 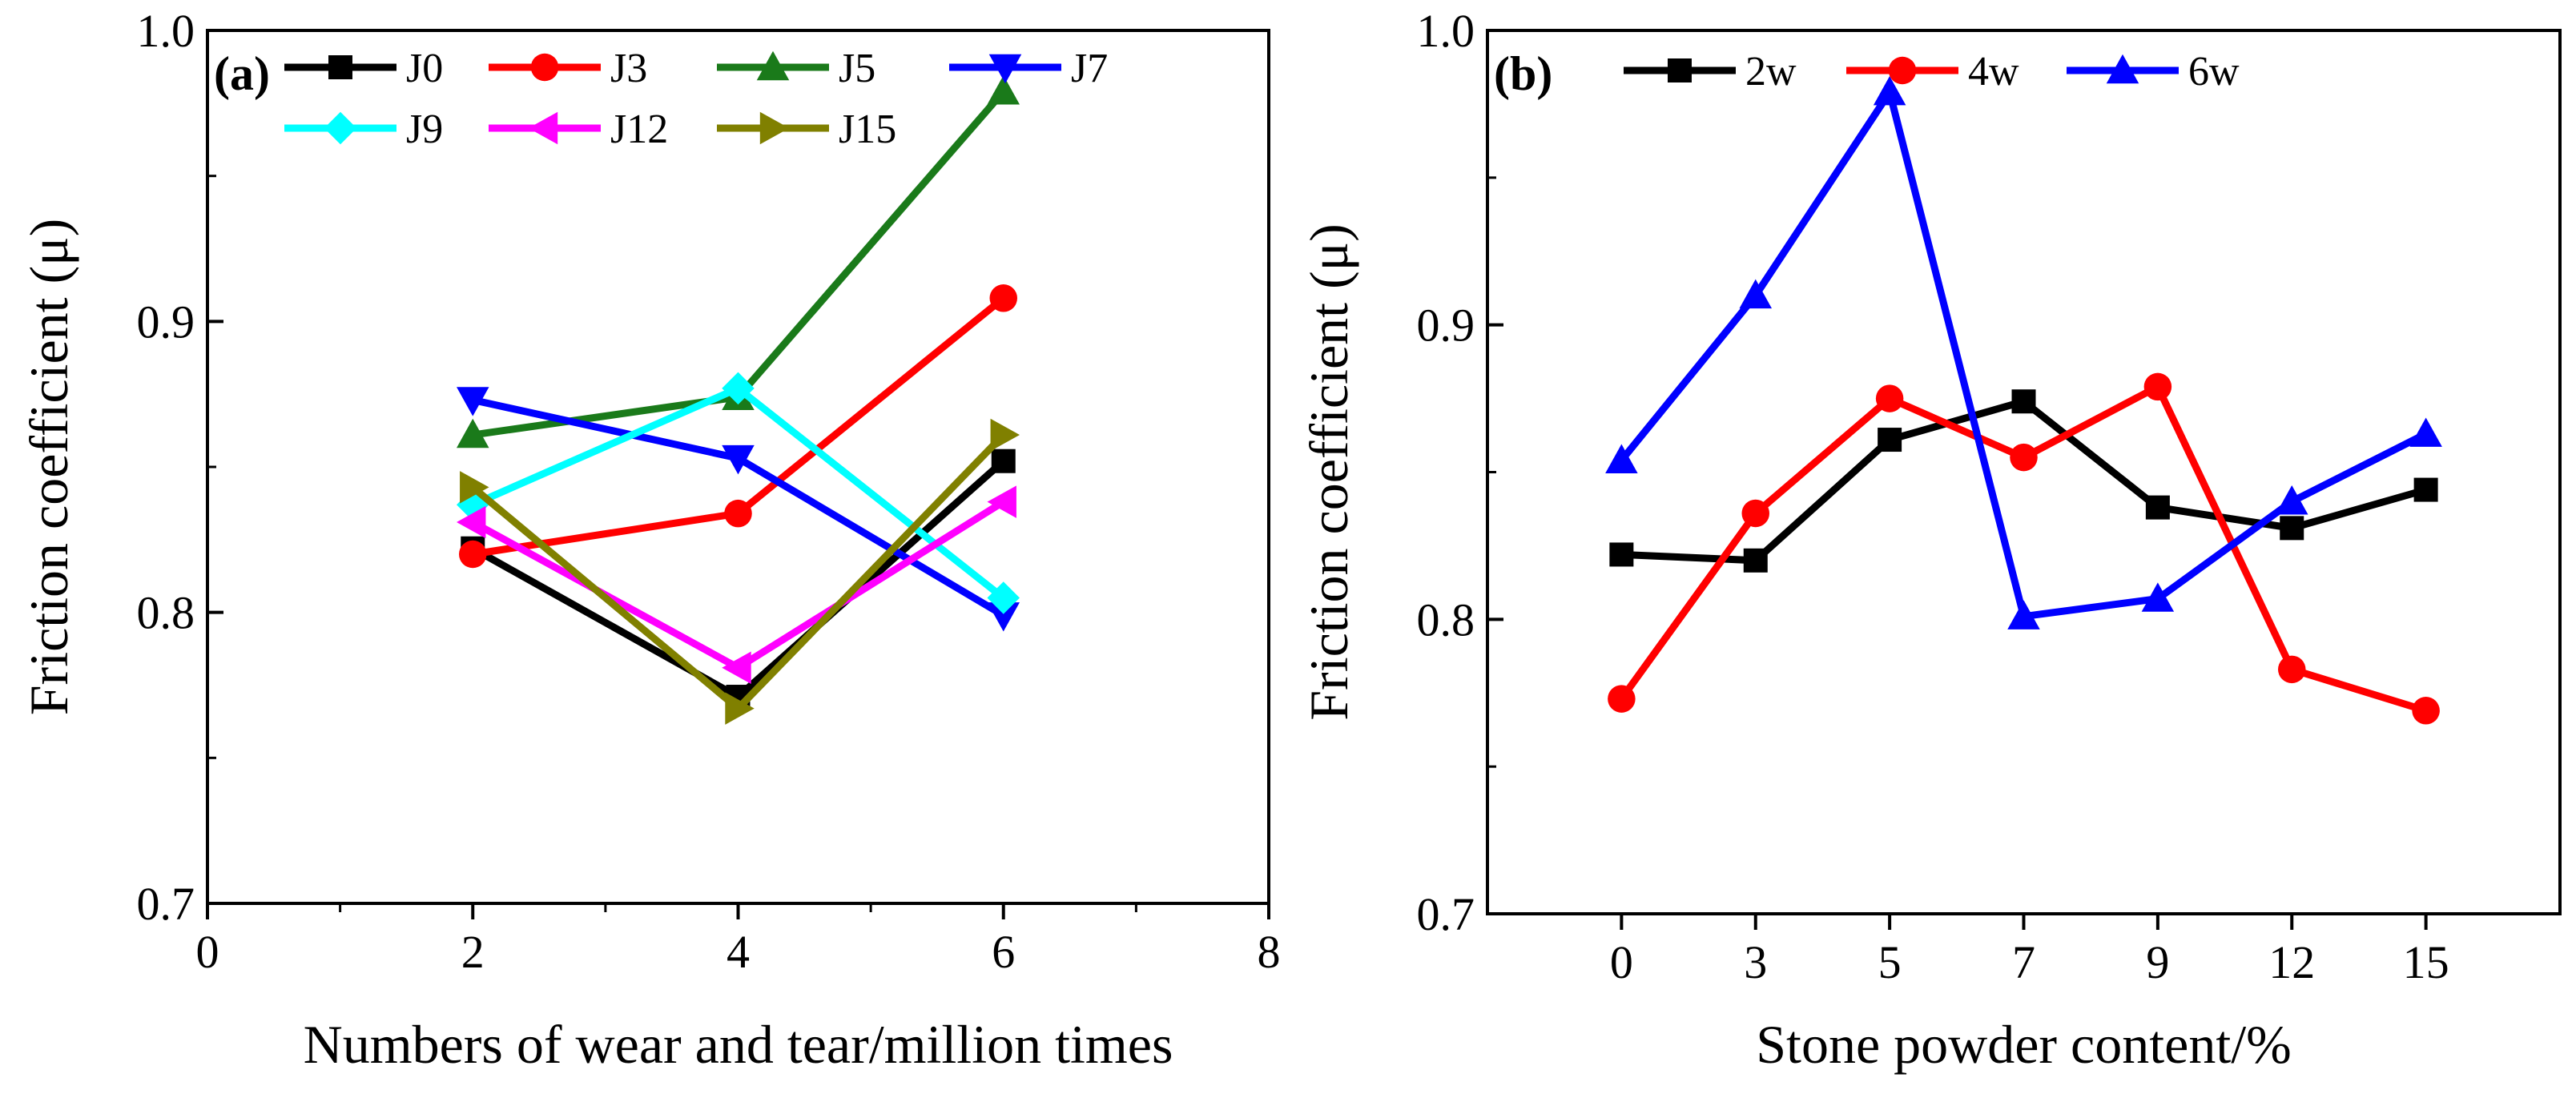 I want to click on series-4w, so click(x=2024, y=548).